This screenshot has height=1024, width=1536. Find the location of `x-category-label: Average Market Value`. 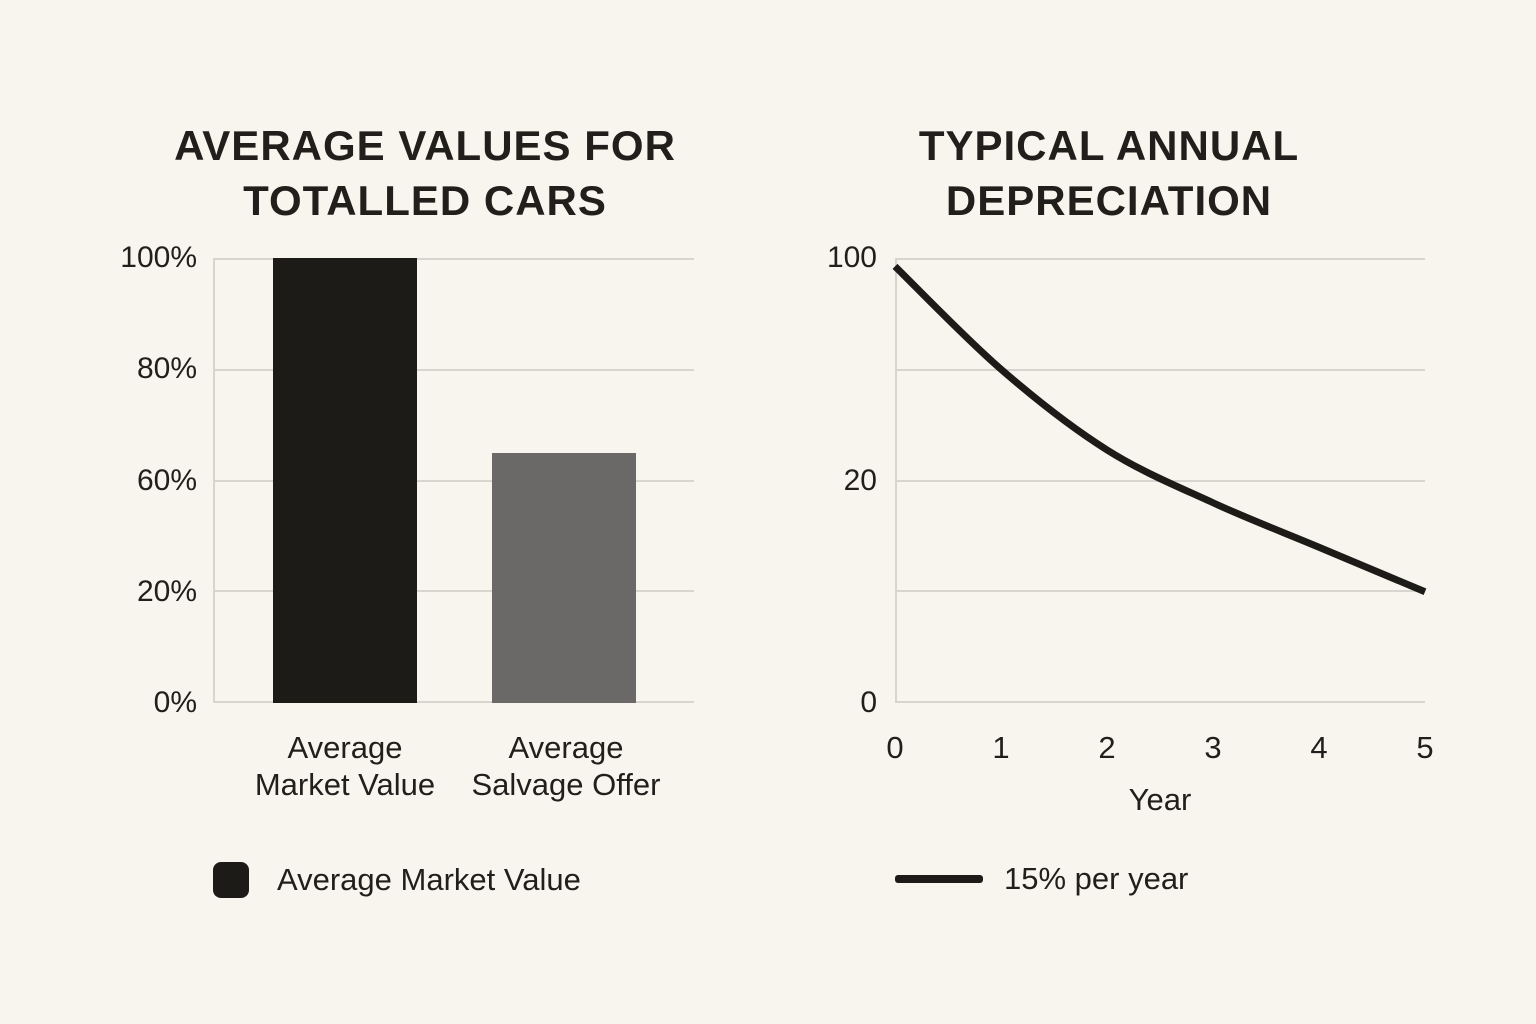

x-category-label: Average Market Value is located at coordinates (345, 766).